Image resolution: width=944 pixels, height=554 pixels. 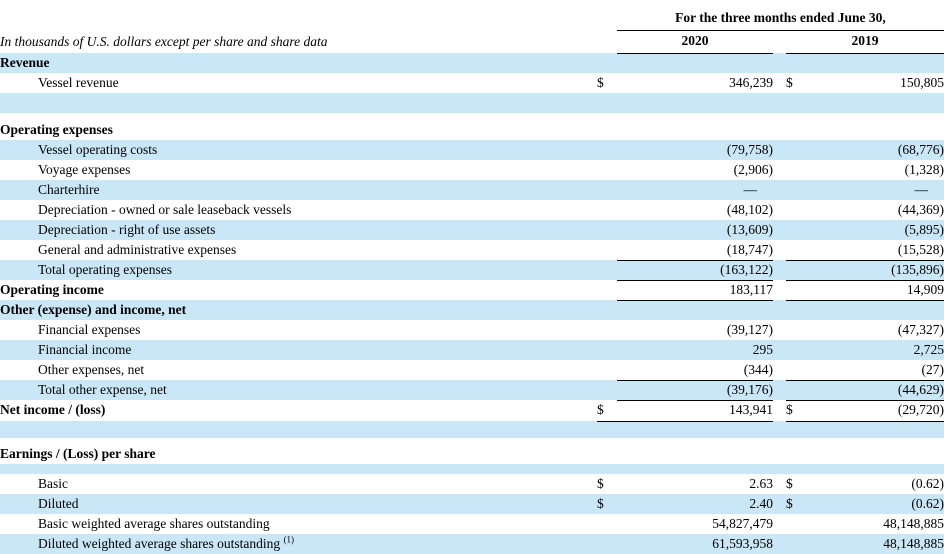 I want to click on year-2019-header: 2019, so click(x=865, y=42).